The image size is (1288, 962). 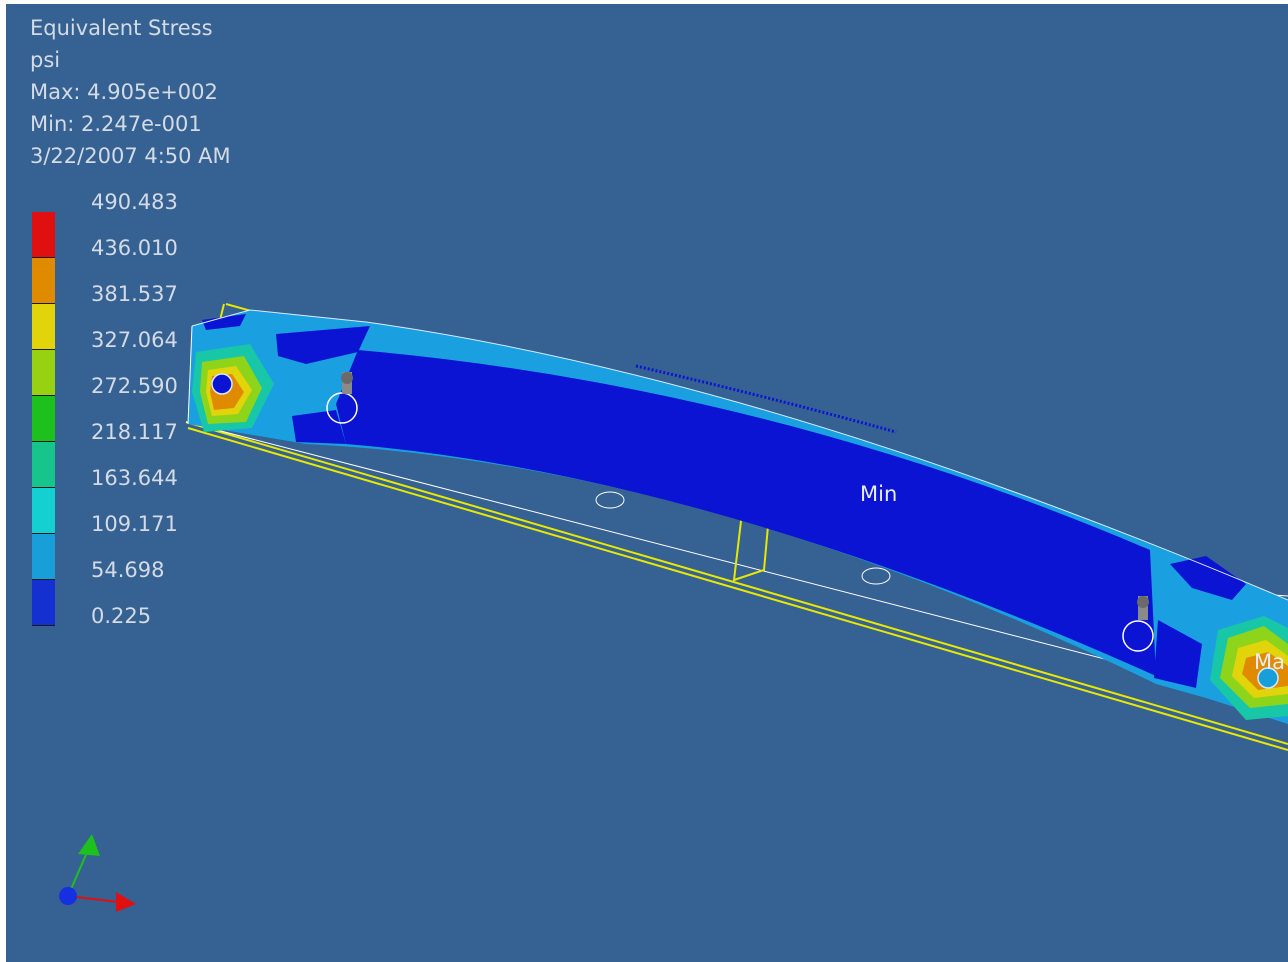 What do you see at coordinates (126, 902) in the screenshot?
I see `x-axis-arrow` at bounding box center [126, 902].